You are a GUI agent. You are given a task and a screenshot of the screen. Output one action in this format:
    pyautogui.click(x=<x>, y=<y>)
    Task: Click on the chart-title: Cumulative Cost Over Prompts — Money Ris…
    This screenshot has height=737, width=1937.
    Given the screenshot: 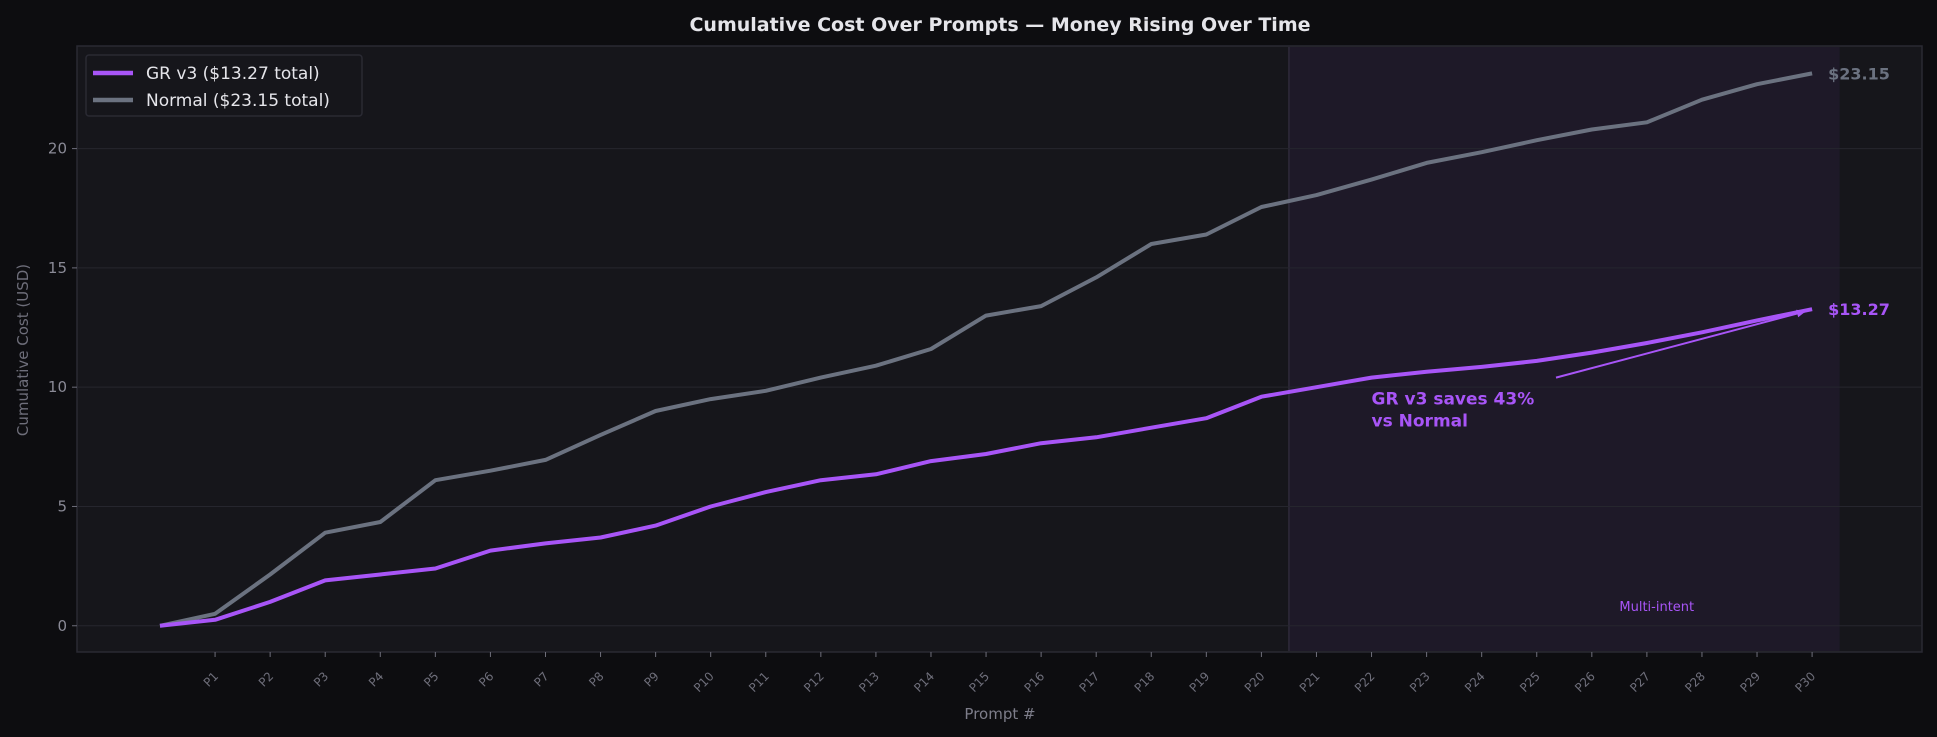 What is the action you would take?
    pyautogui.click(x=999, y=25)
    